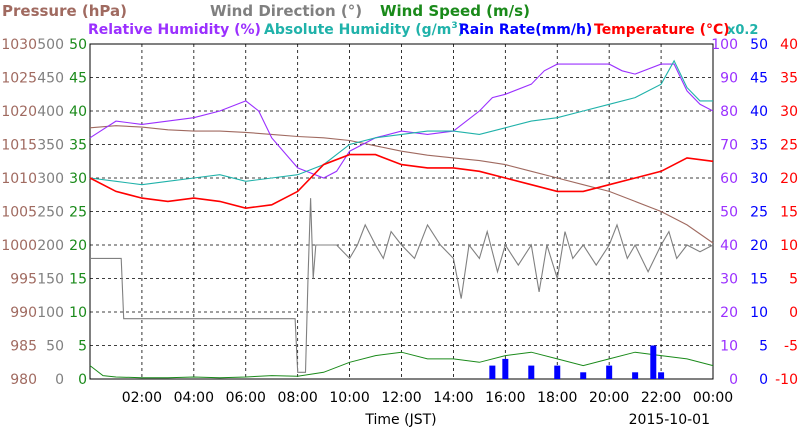 Image resolution: width=800 pixels, height=434 pixels. Describe the element at coordinates (733, 380) in the screenshot. I see `tick-label-humidity: 0` at that location.